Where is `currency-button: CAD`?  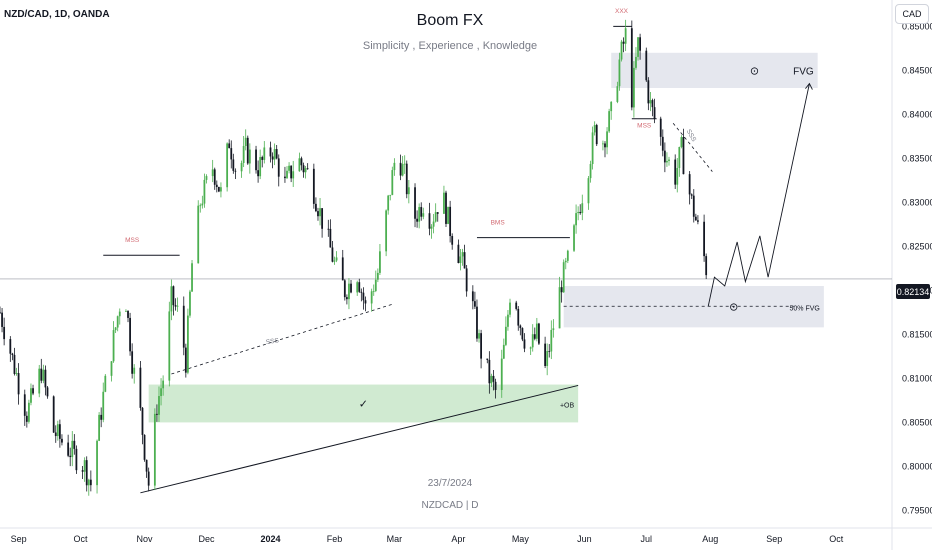 currency-button: CAD is located at coordinates (912, 14).